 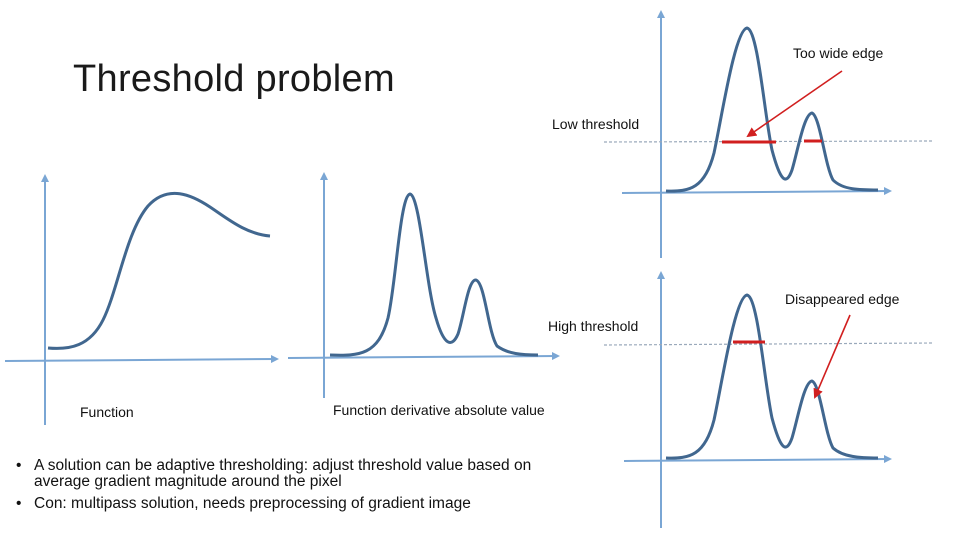 I want to click on disappeared-edge-label: Disappeared edge, so click(x=842, y=299).